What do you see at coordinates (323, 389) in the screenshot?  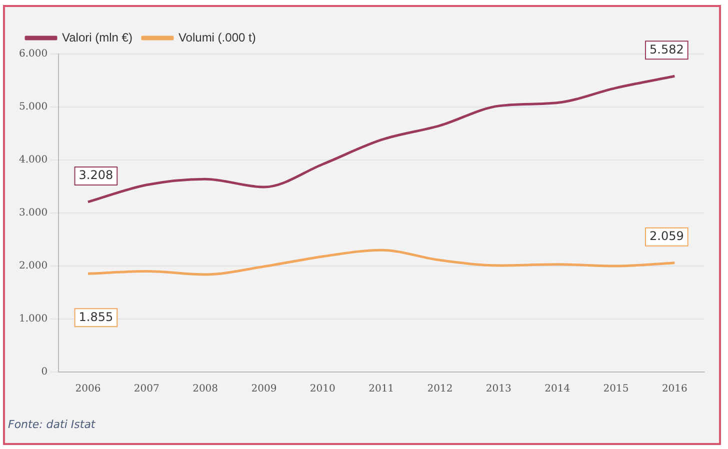 I see `x-tick-label: 2010` at bounding box center [323, 389].